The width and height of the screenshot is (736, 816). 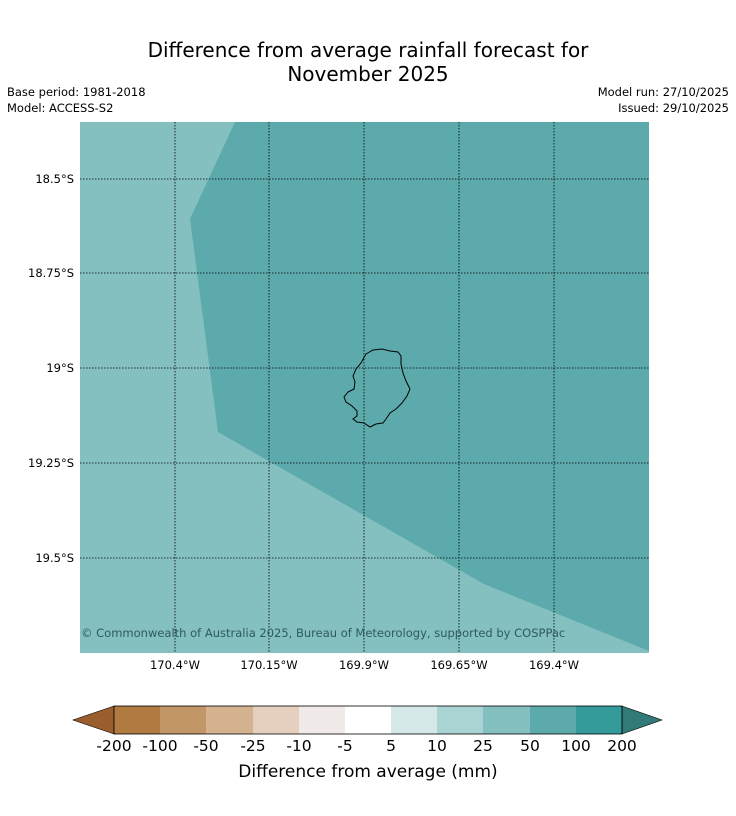 I want to click on lat-label-19: 19°S, so click(x=60, y=368).